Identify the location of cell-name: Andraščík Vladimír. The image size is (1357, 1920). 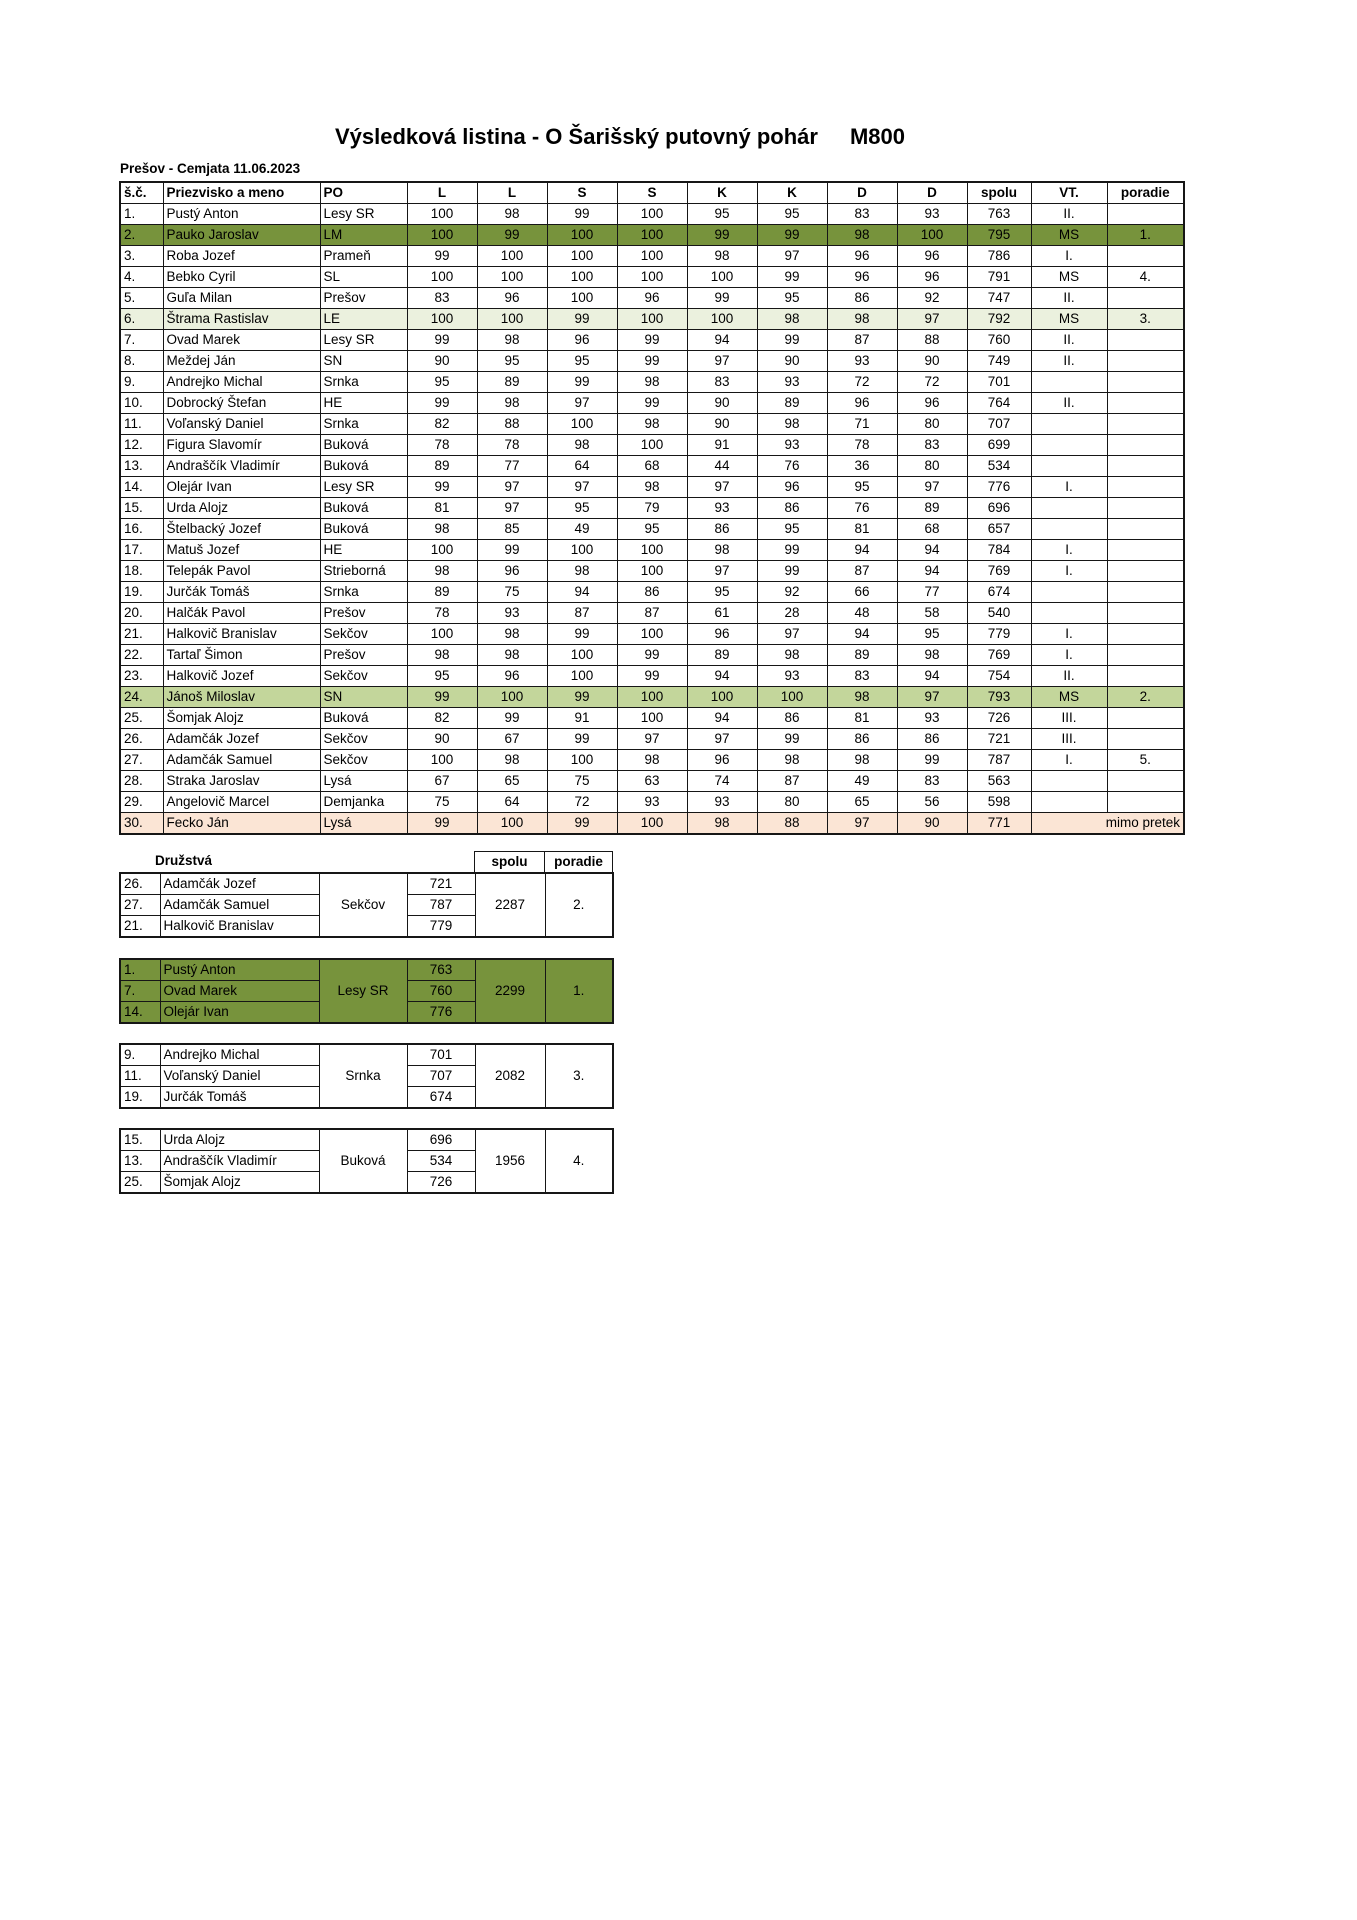
(239, 1161).